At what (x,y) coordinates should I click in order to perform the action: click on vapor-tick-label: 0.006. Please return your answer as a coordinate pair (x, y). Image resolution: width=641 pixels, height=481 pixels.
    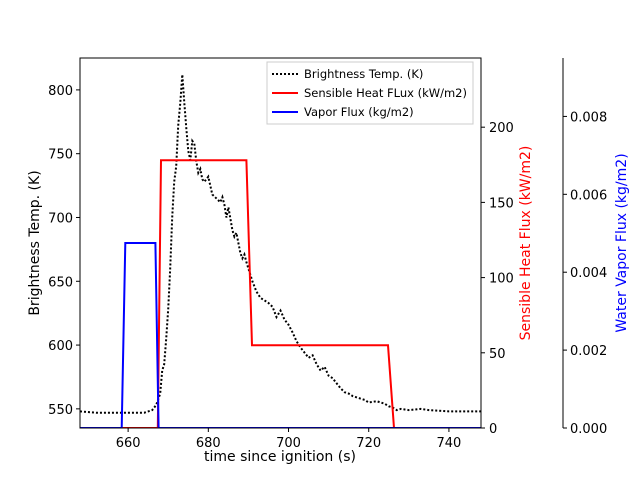
    Looking at the image, I should click on (588, 195).